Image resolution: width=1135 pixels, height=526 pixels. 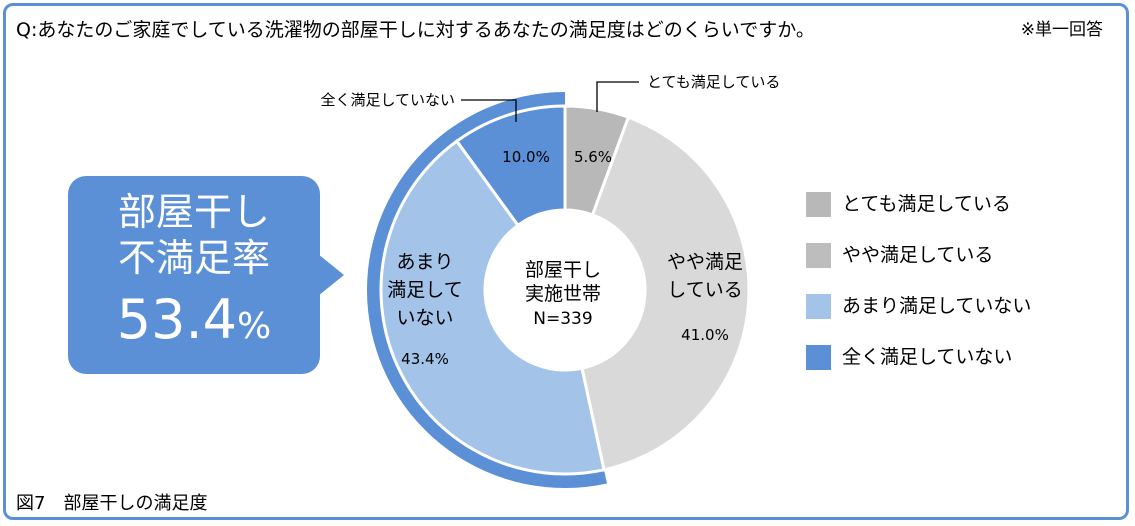 I want to click on donut-hole, so click(x=565, y=290).